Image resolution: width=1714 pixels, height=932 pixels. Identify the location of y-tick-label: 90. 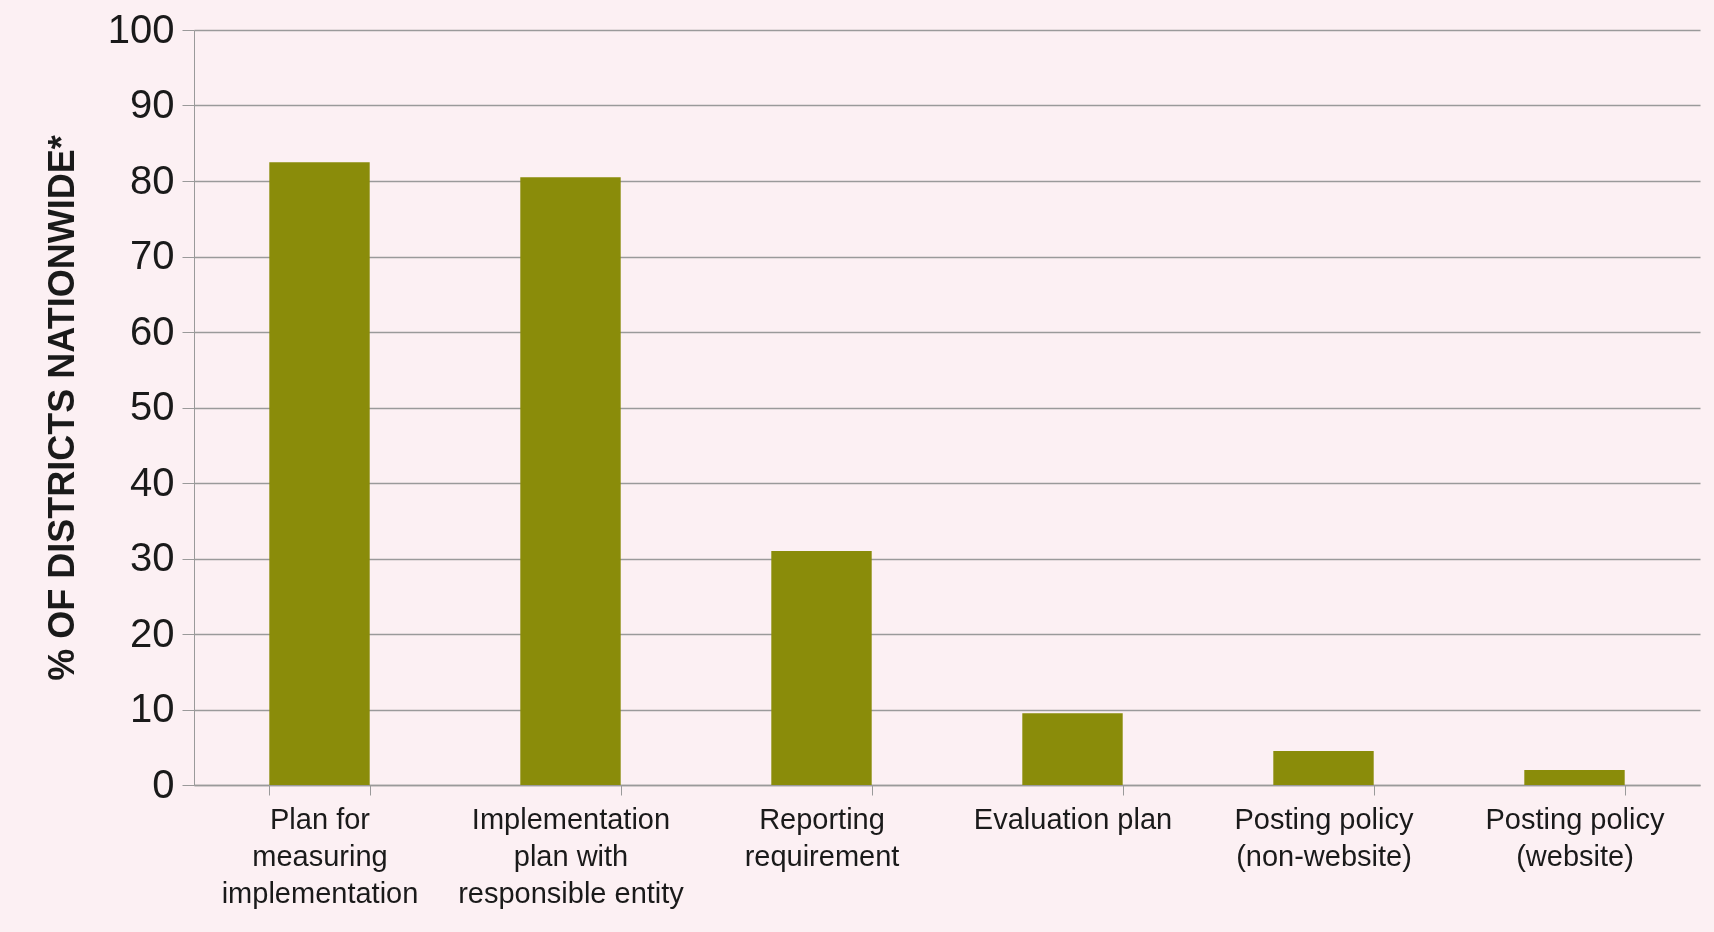
(152, 104).